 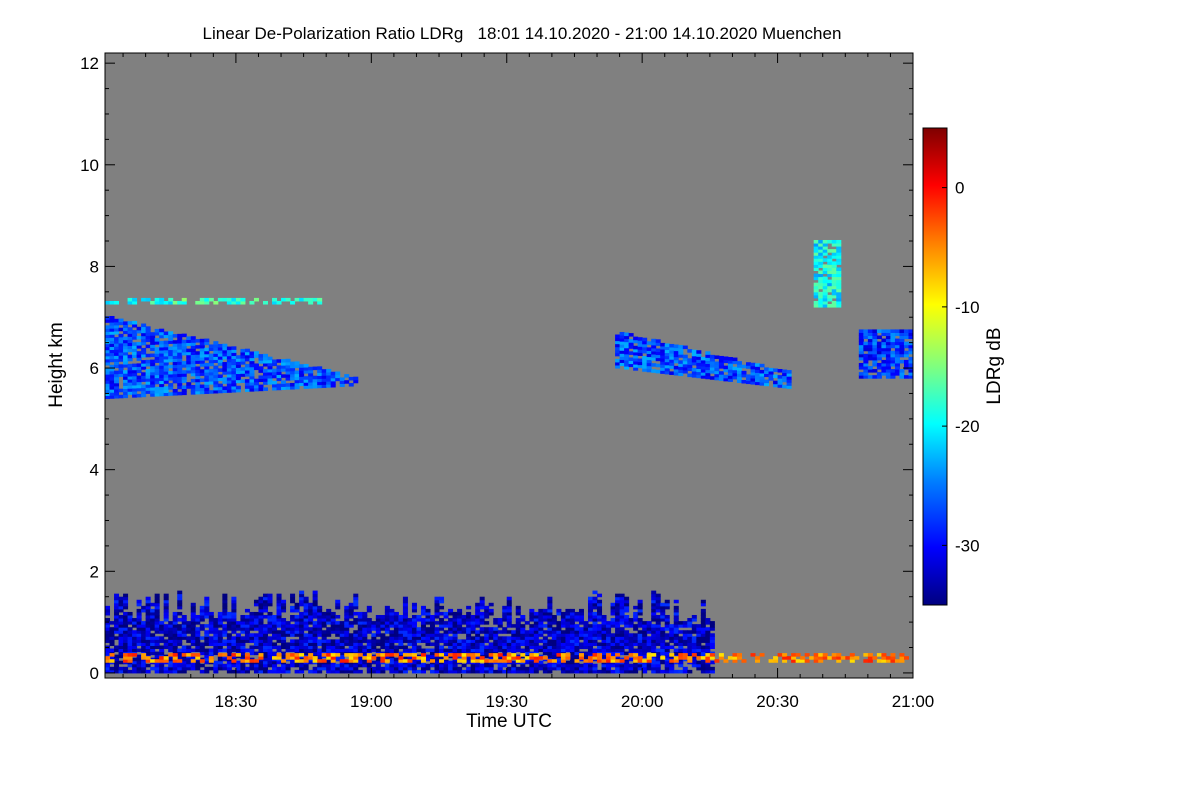 What do you see at coordinates (959, 188) in the screenshot?
I see `colorbar-tick-label: 0` at bounding box center [959, 188].